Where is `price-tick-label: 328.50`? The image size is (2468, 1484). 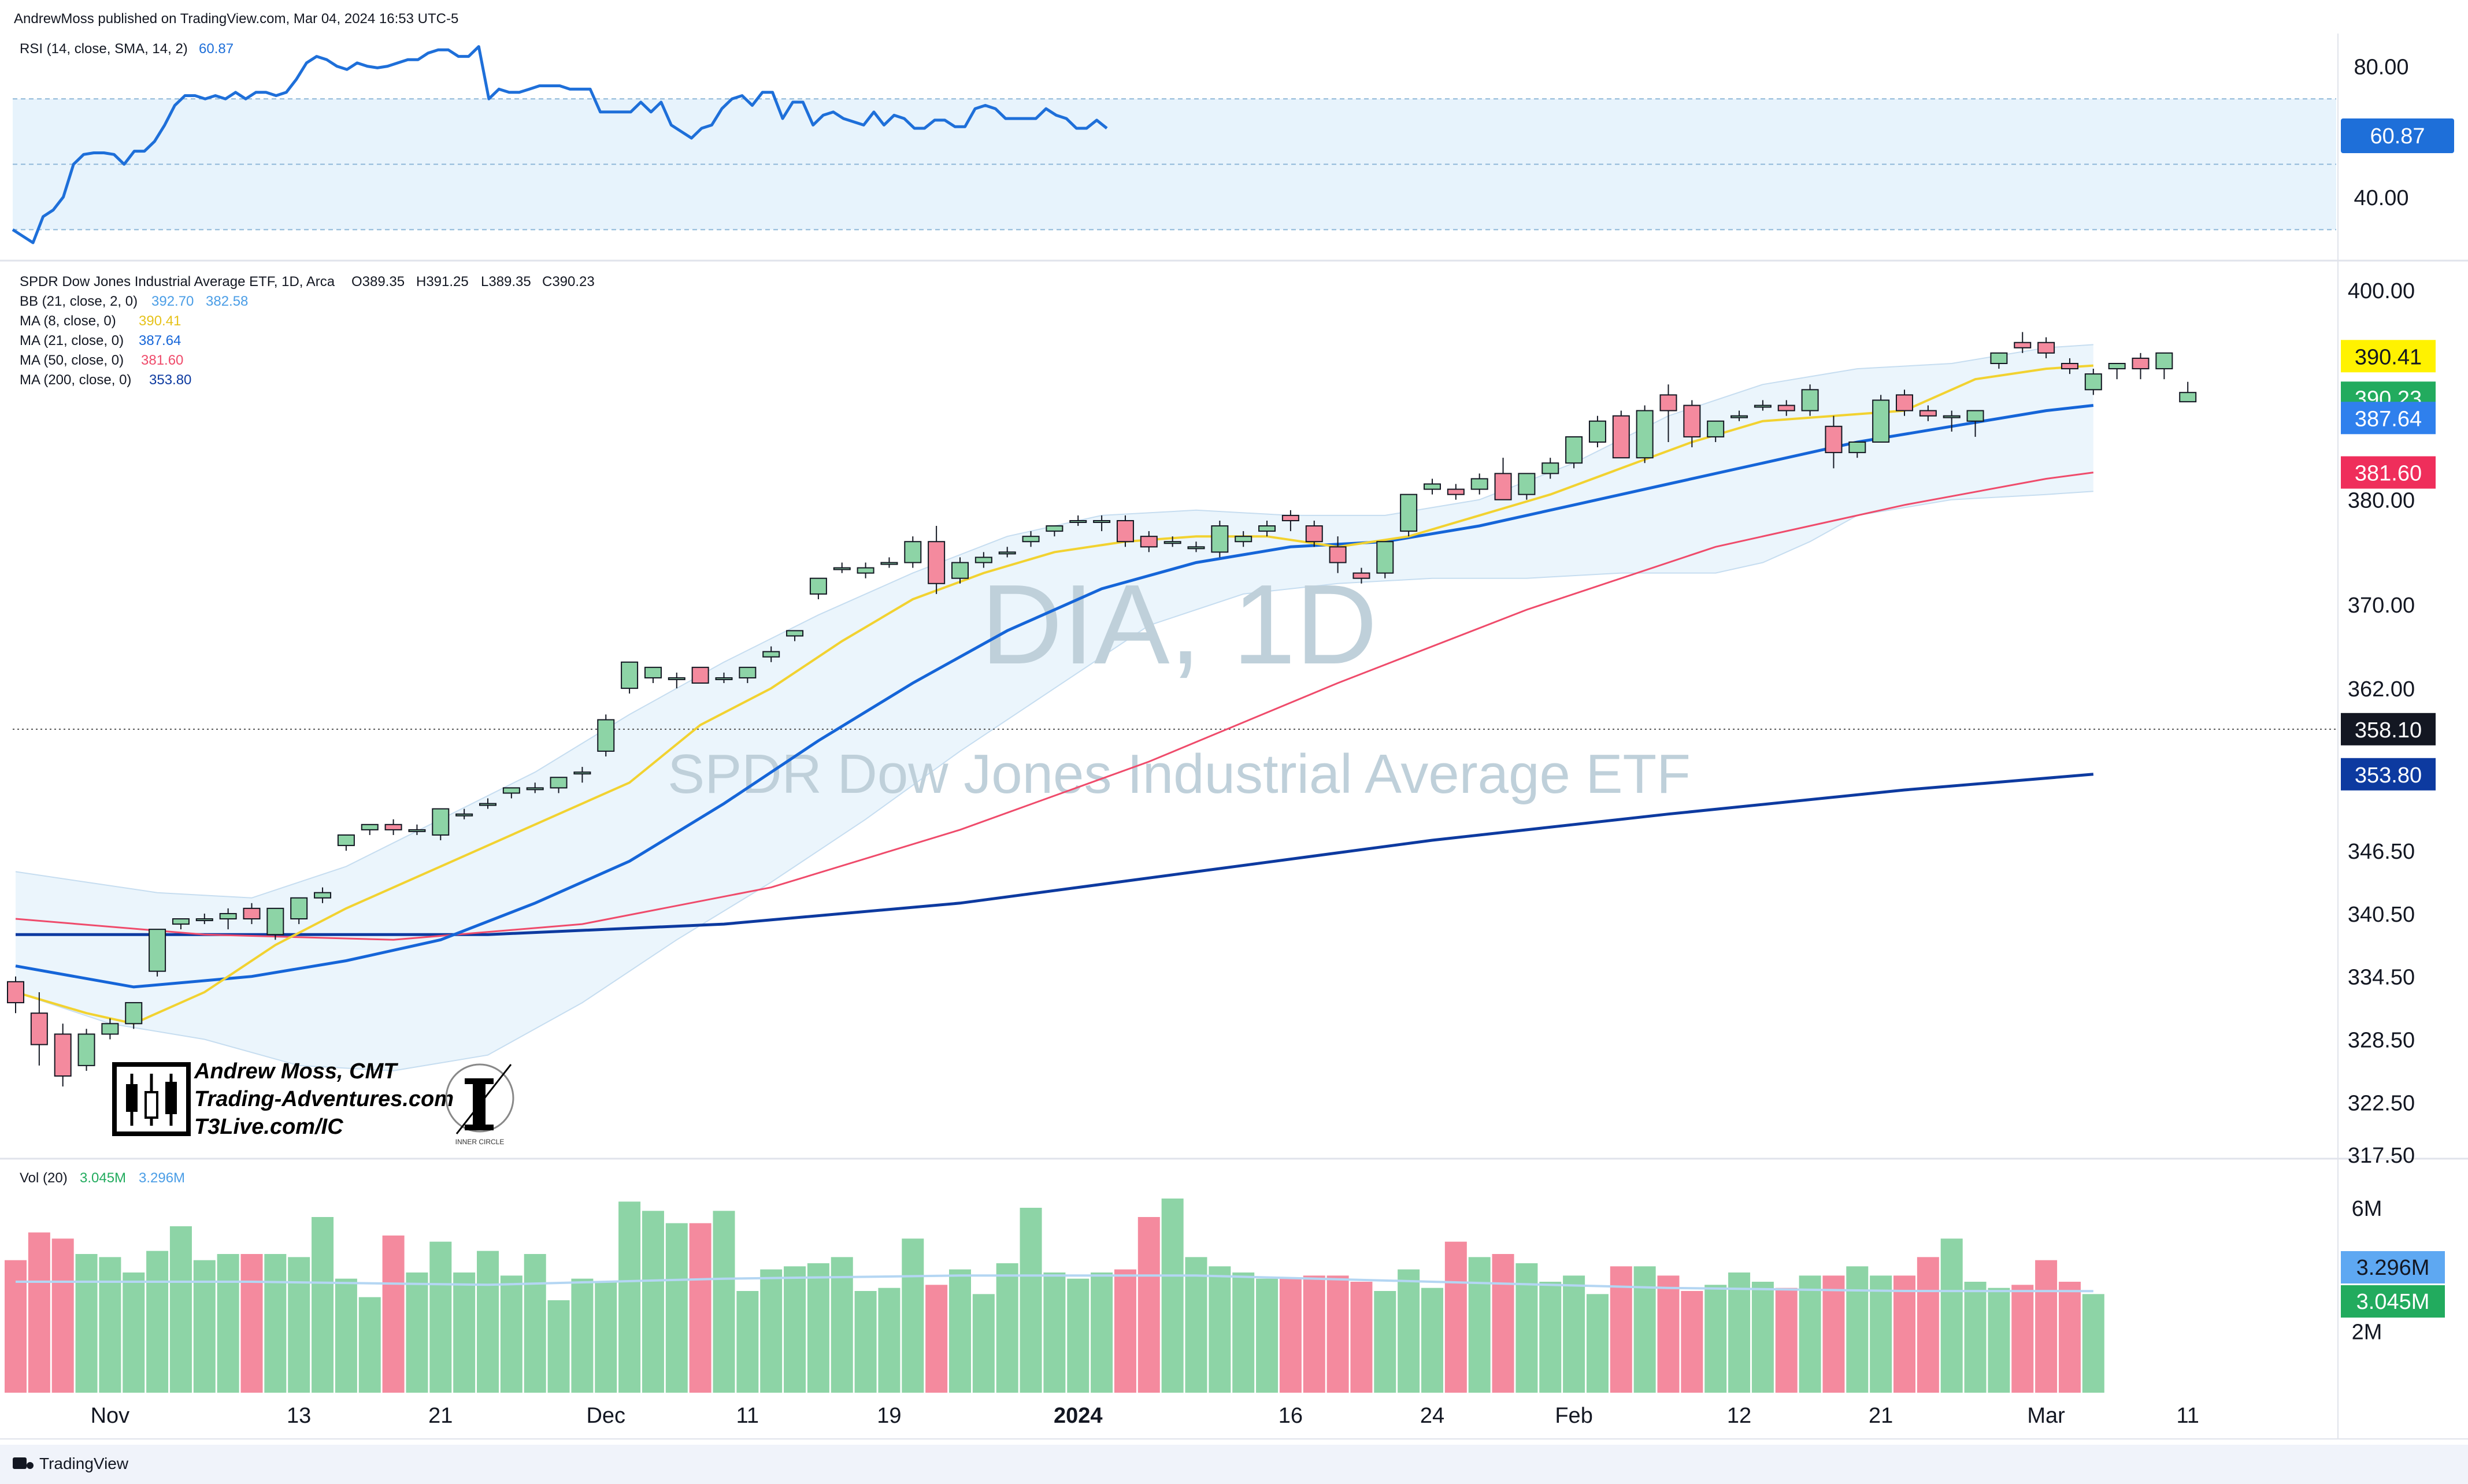
price-tick-label: 328.50 is located at coordinates (2381, 1041).